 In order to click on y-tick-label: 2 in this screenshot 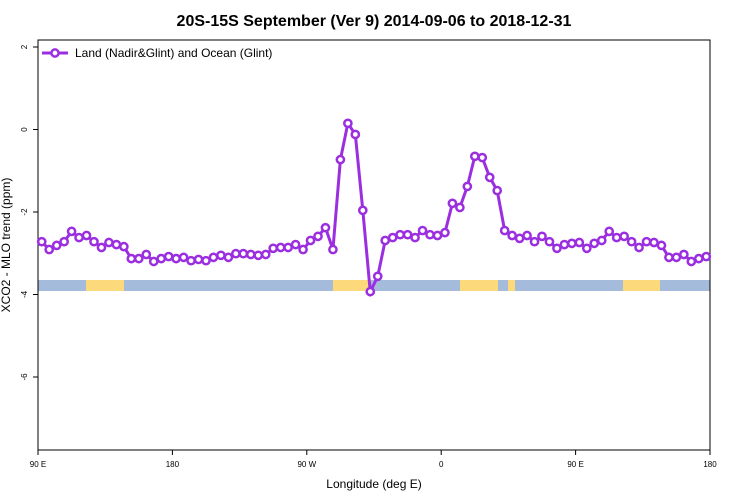, I will do `click(24, 46)`.